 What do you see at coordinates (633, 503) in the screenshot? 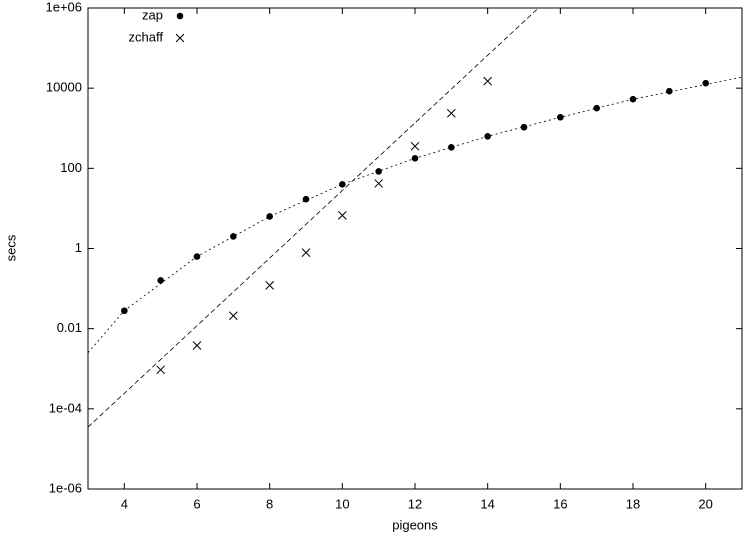
I see `x-tick-label: 18` at bounding box center [633, 503].